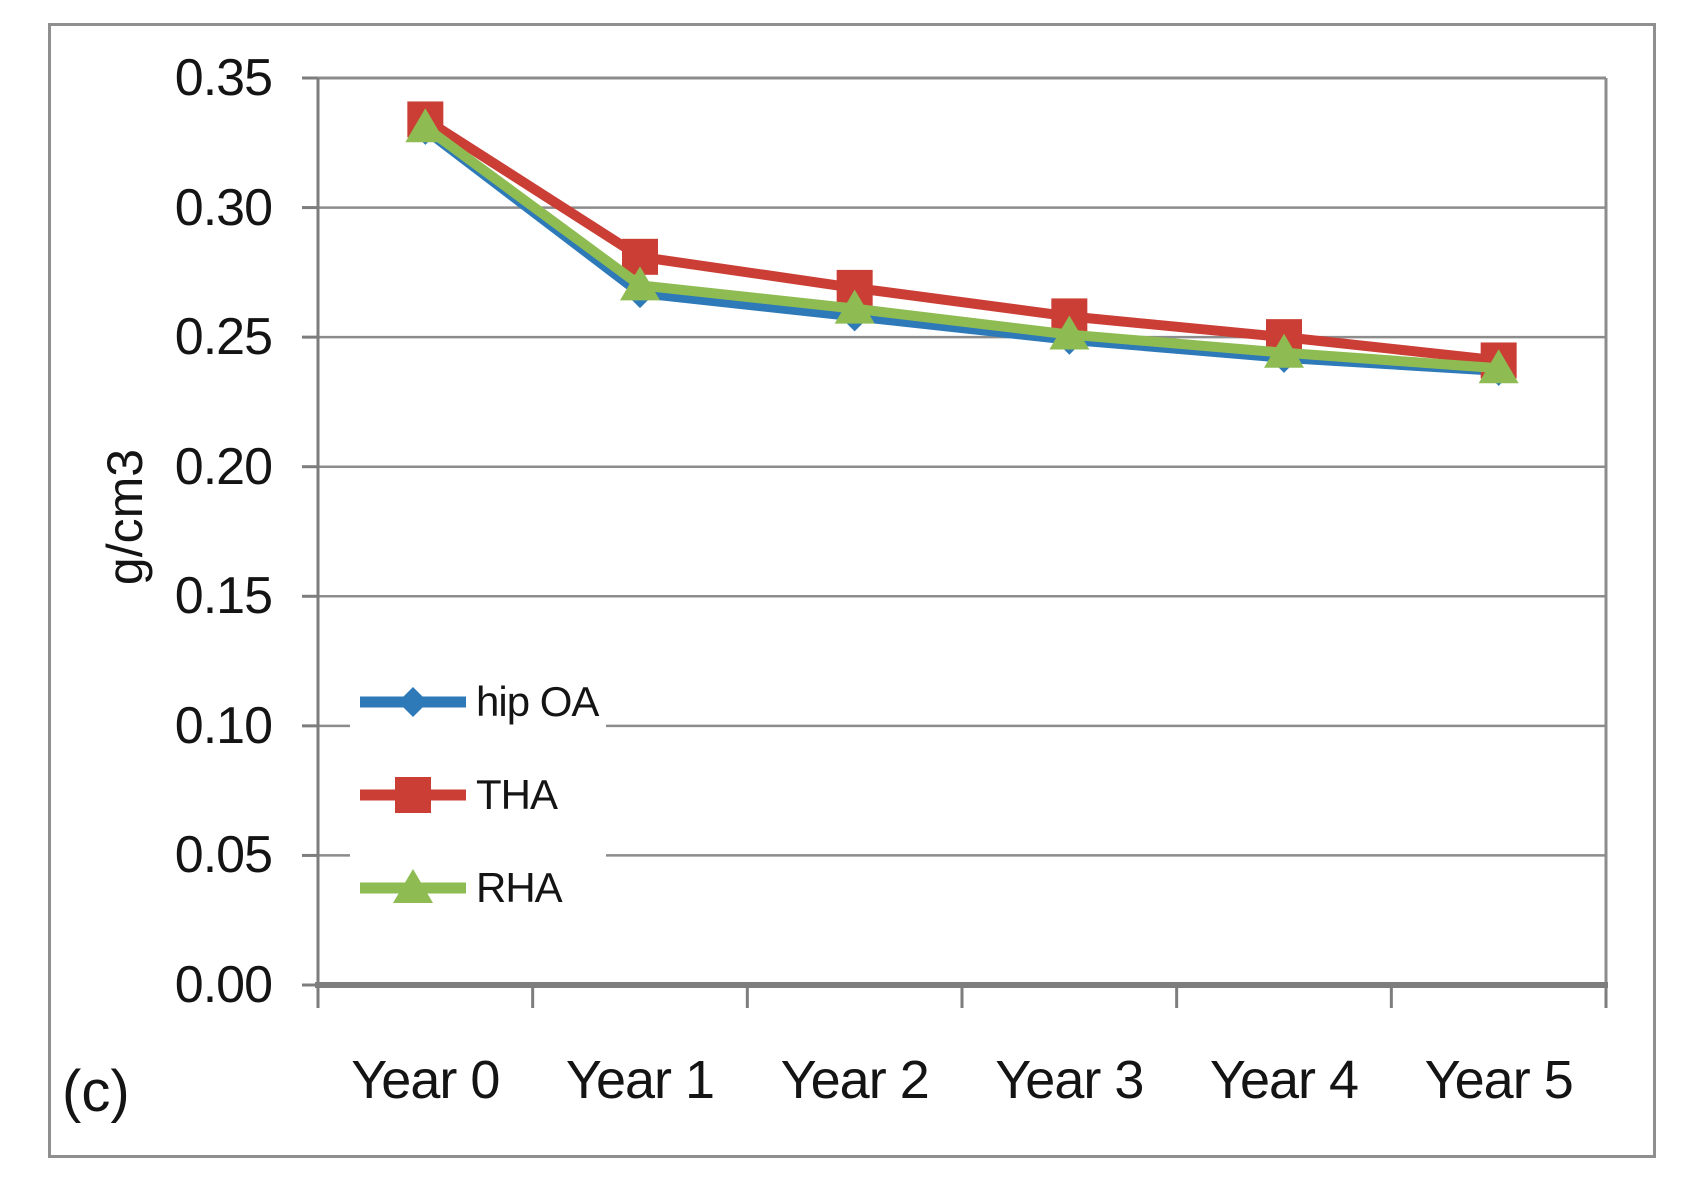 The image size is (1693, 1188). Describe the element at coordinates (413, 886) in the screenshot. I see `legend-key-marker-triangle` at that location.